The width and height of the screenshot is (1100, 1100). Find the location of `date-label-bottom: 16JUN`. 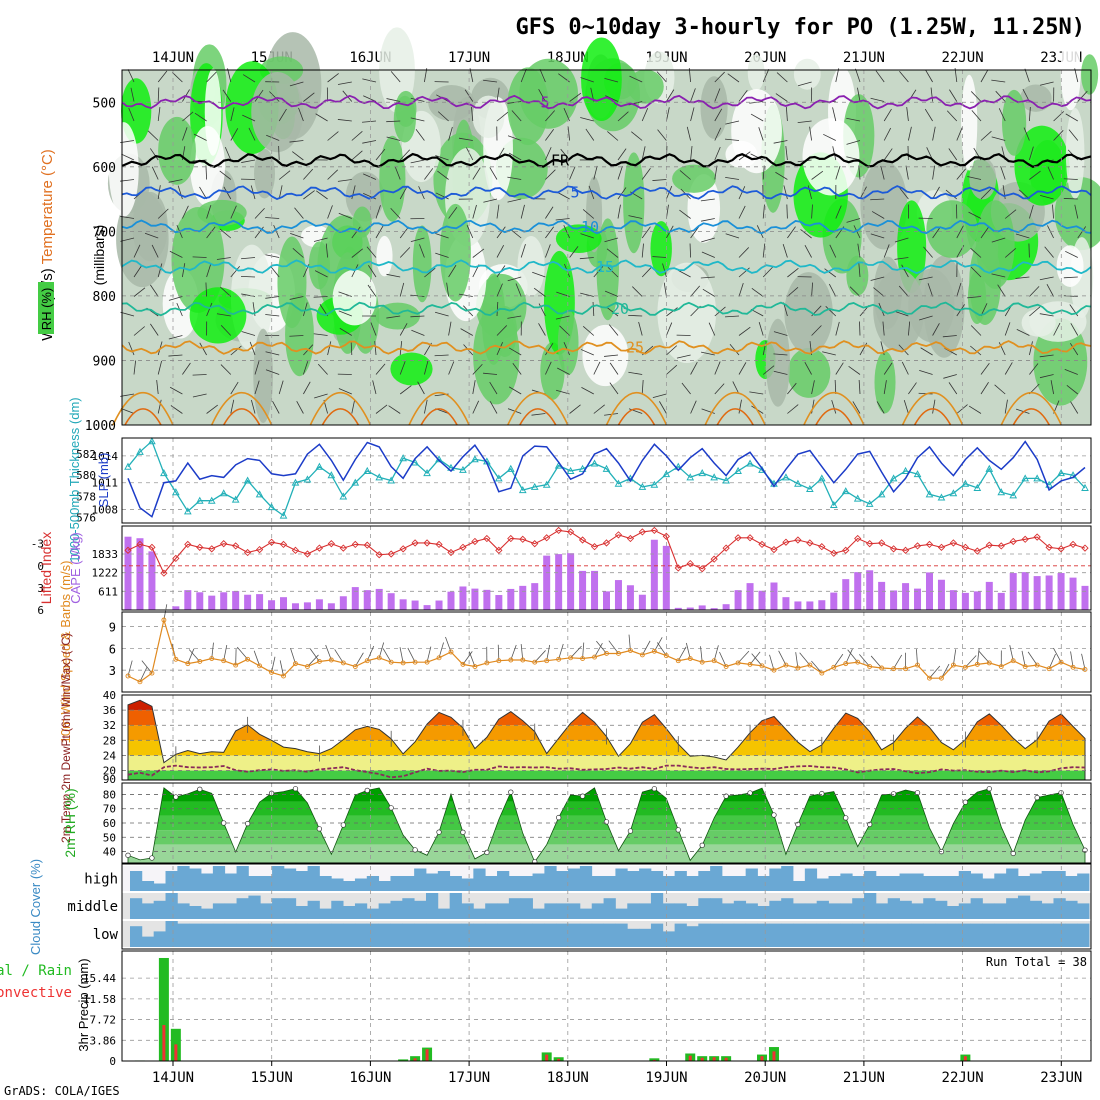

date-label-bottom: 16JUN is located at coordinates (370, 1078).